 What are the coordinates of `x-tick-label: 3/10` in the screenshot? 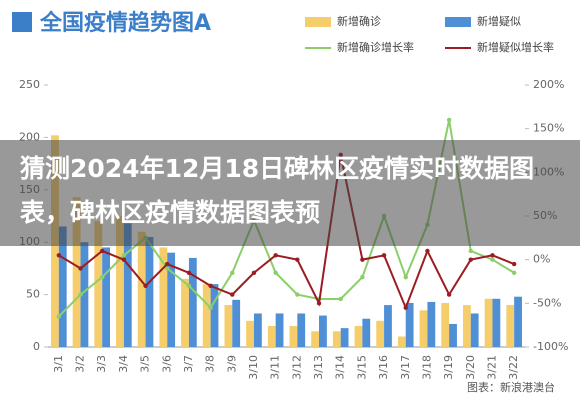 It's located at (253, 367).